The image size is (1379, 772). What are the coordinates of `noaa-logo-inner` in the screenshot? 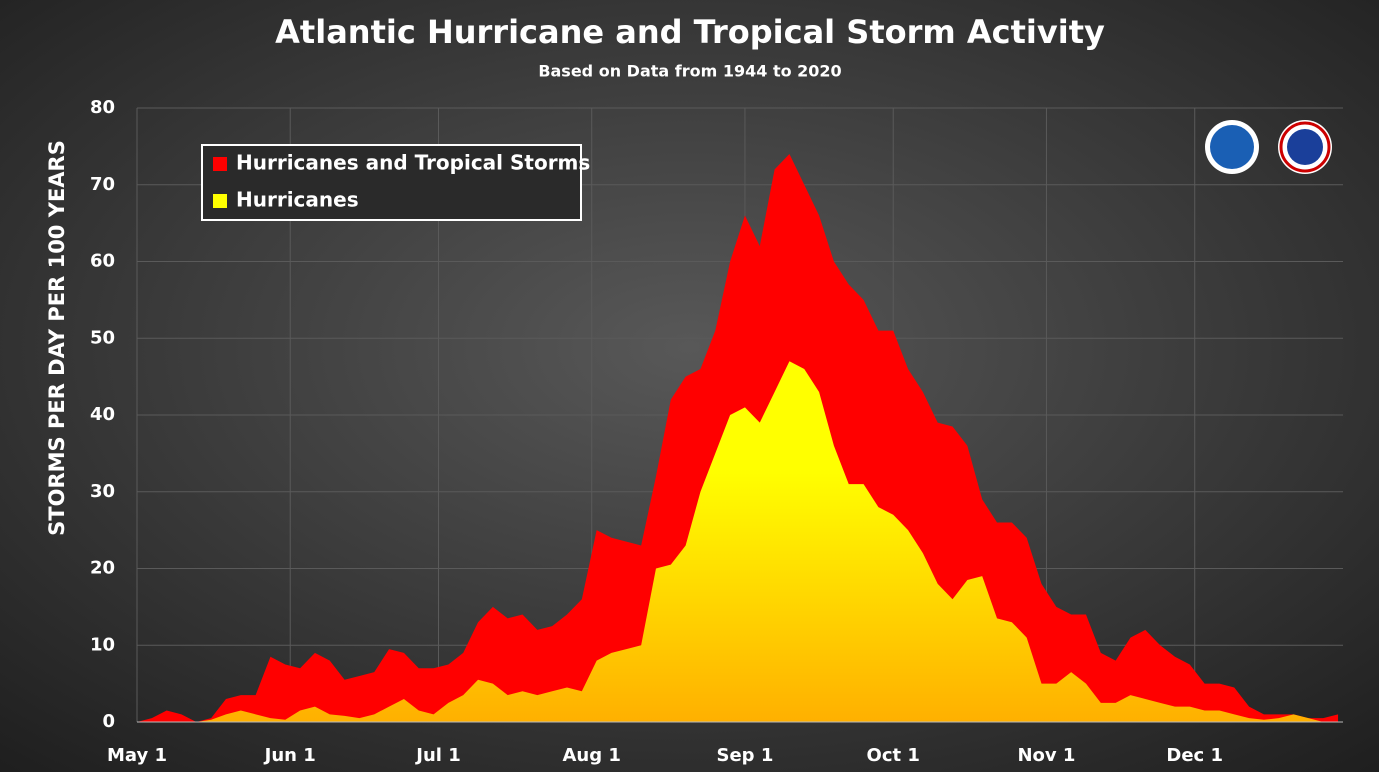 It's located at (1232, 147).